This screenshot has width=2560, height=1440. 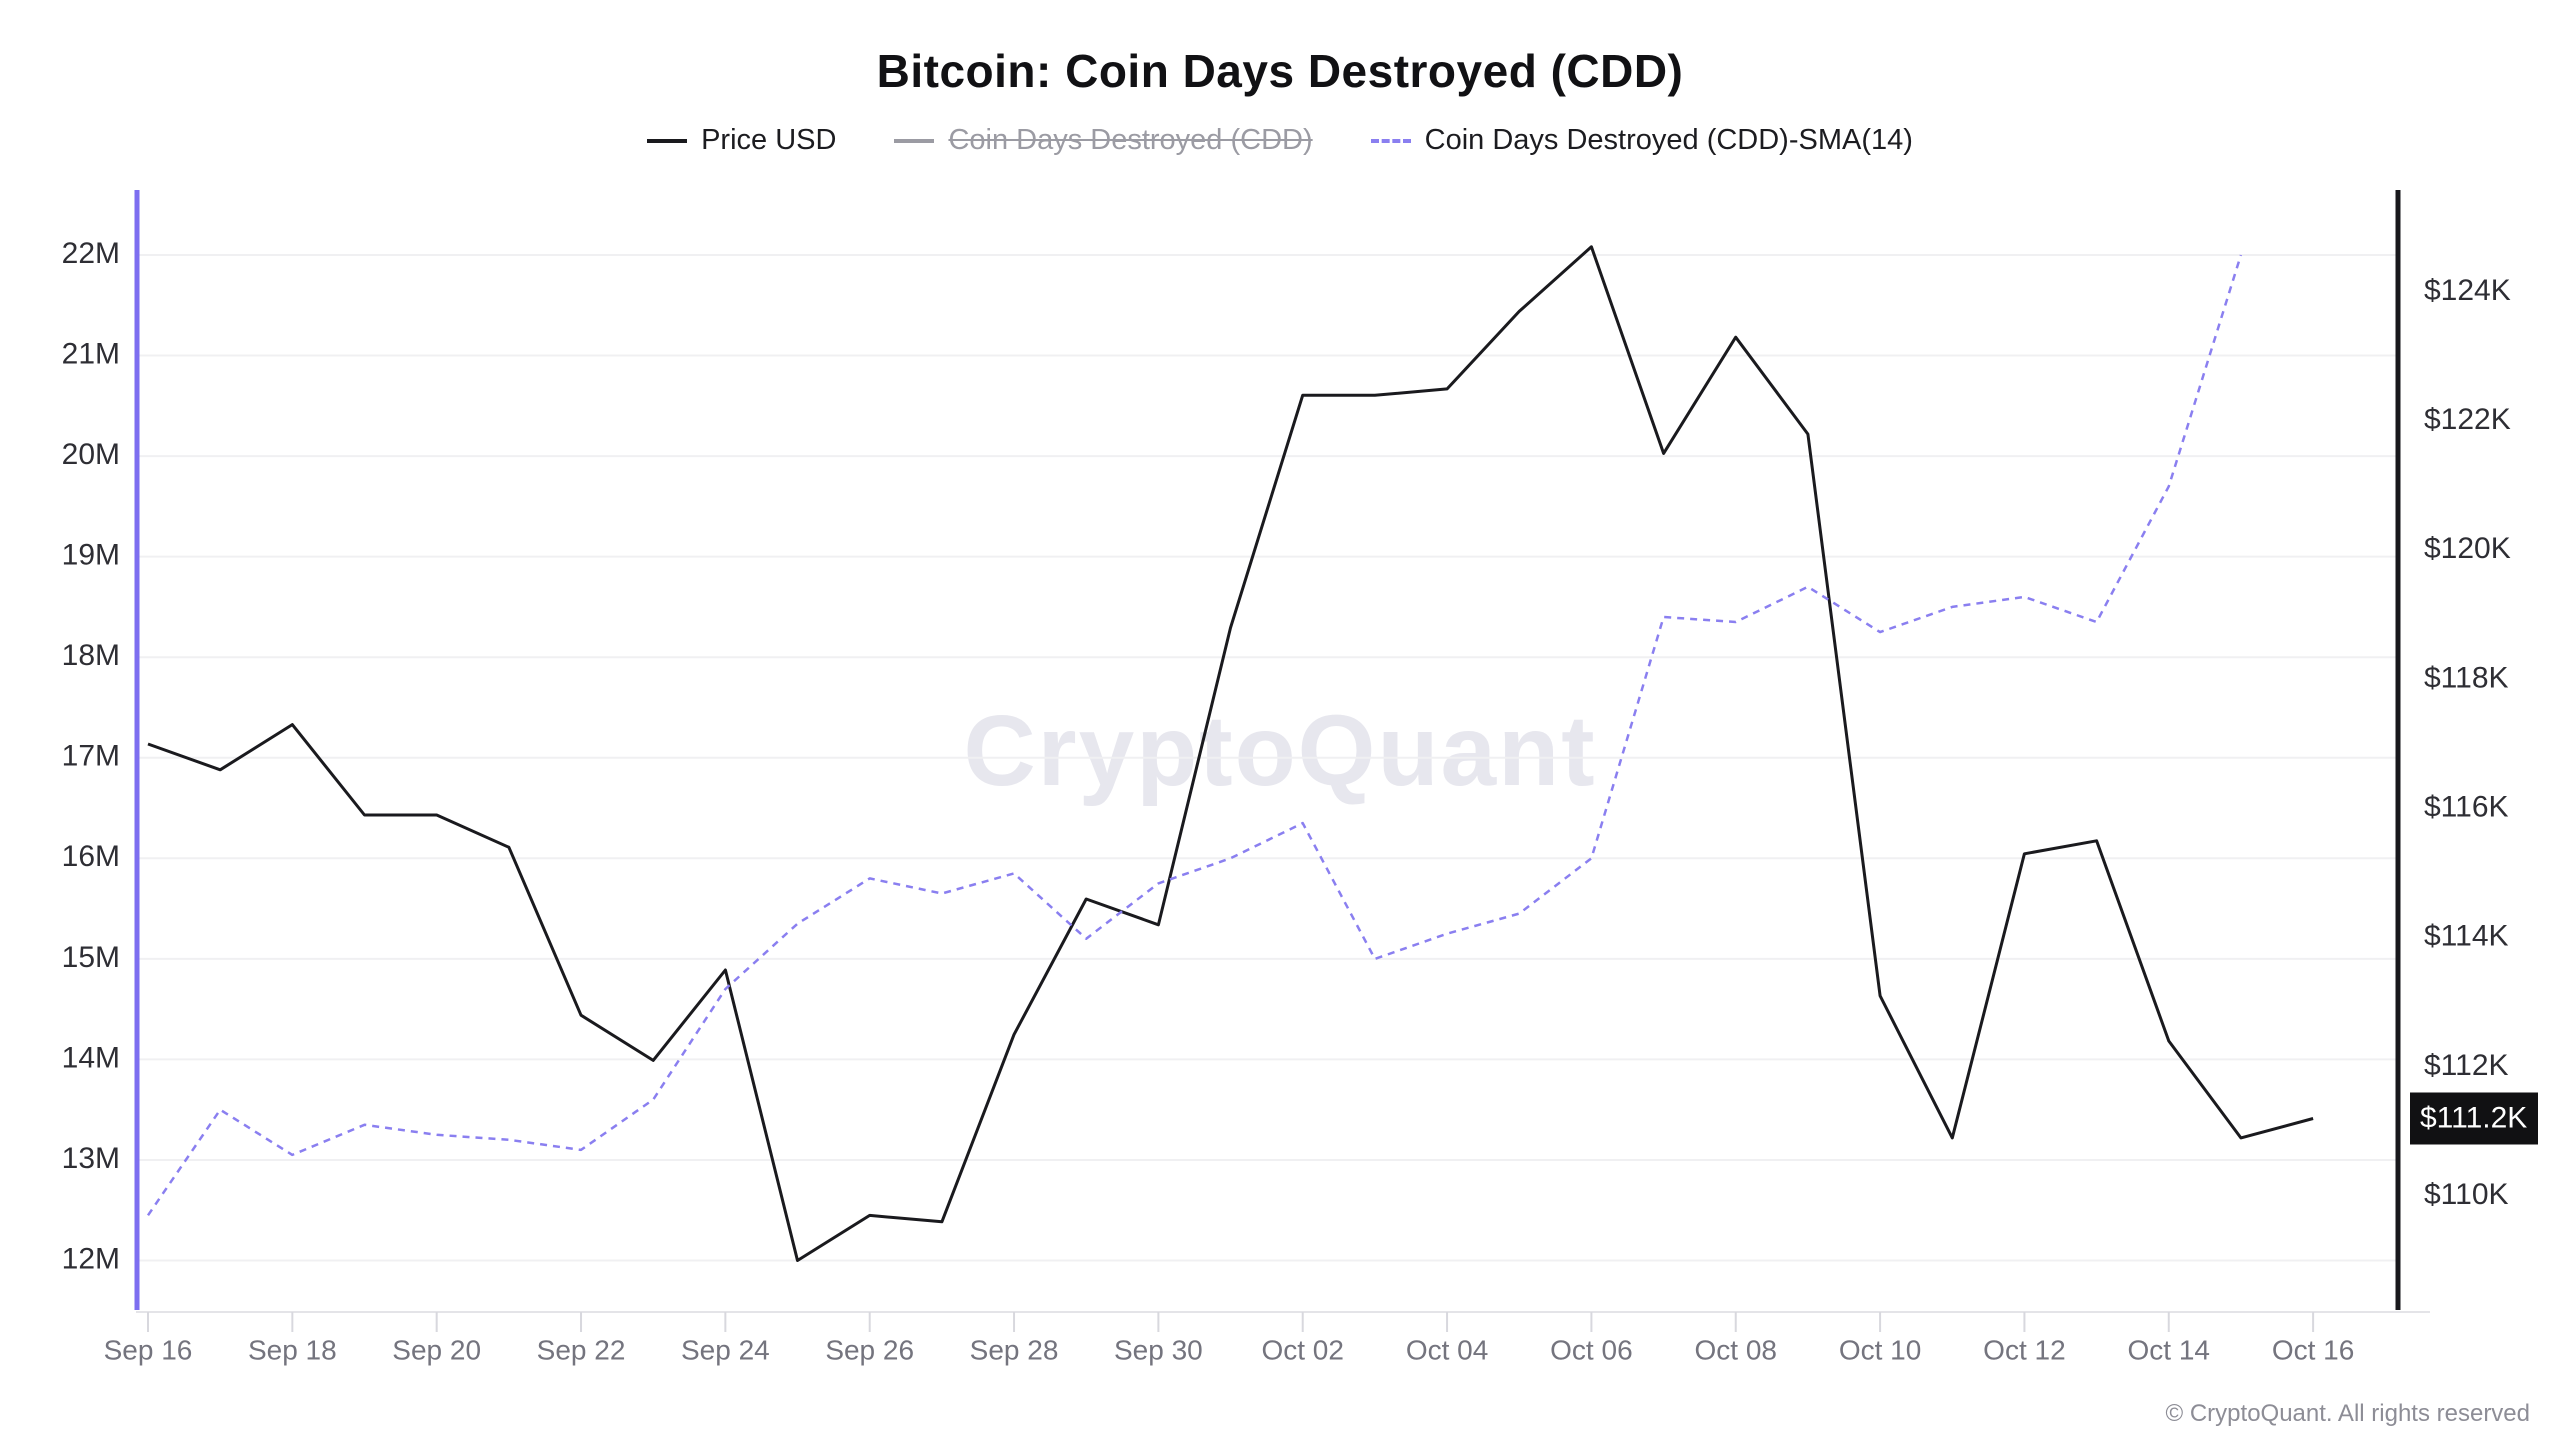 What do you see at coordinates (91, 555) in the screenshot?
I see `left-axis-tick-label: 19M` at bounding box center [91, 555].